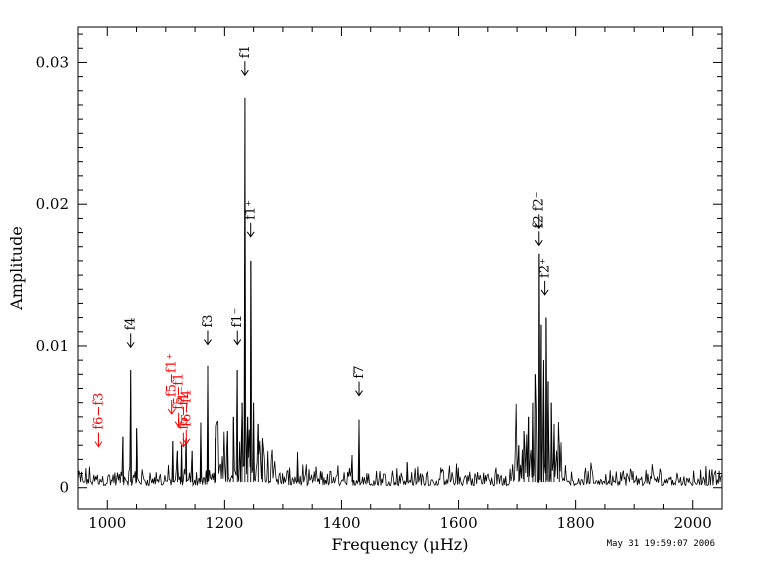  I want to click on peak-annotation: f5−f1, so click(179, 400).